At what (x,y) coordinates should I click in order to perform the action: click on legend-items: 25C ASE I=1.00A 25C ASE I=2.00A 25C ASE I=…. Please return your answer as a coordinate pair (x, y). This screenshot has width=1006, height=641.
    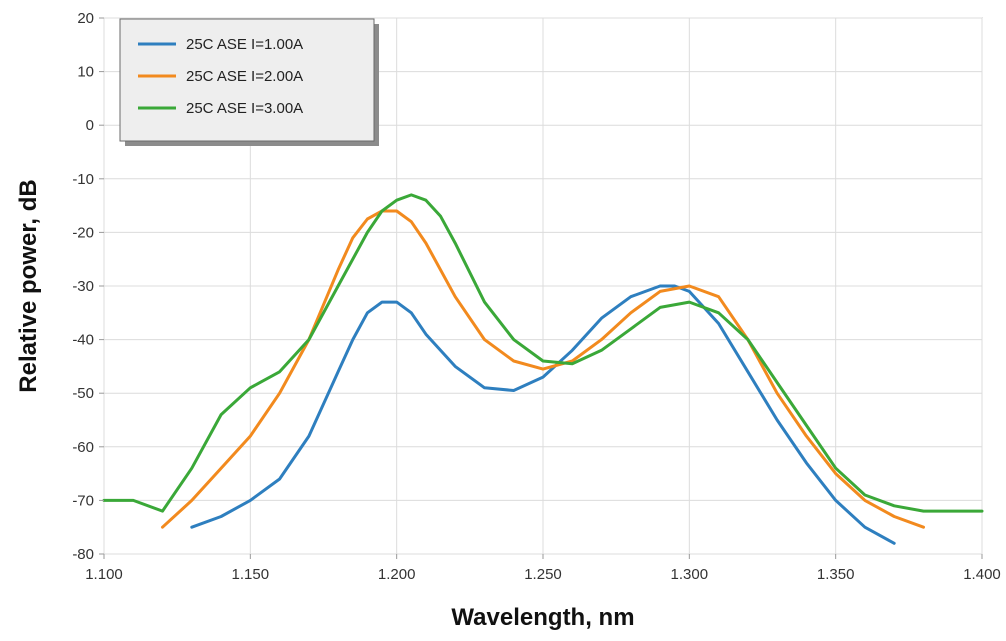
    Looking at the image, I should click on (220, 76).